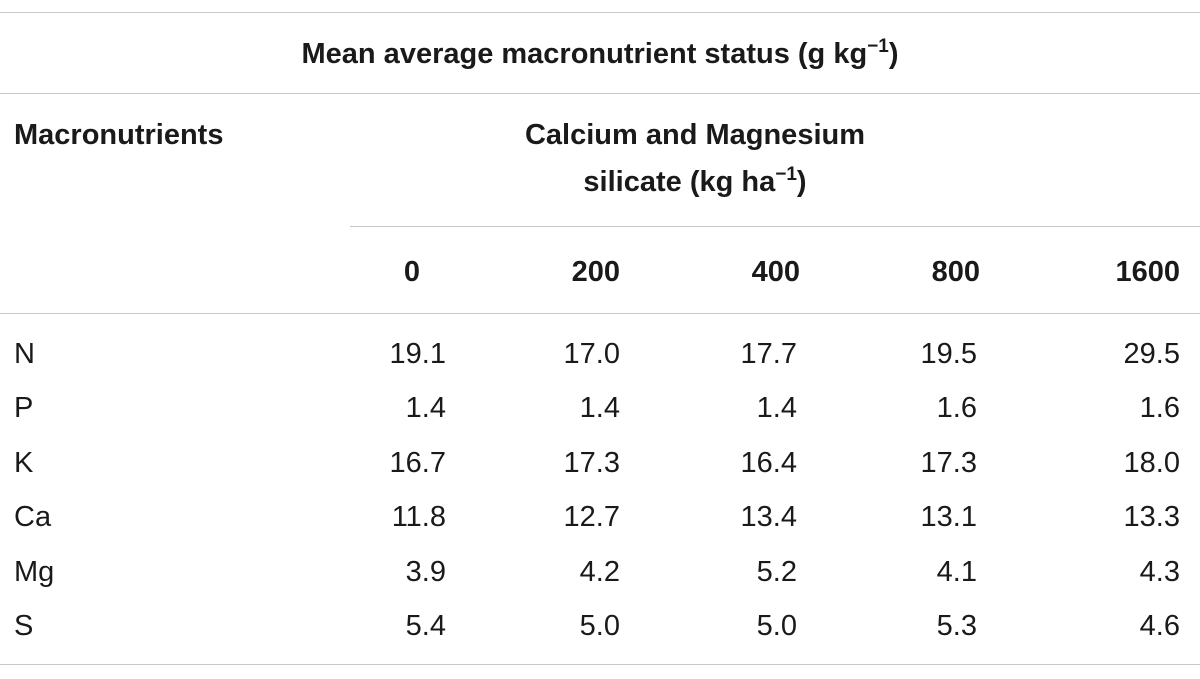 The image size is (1200, 679). I want to click on table-cell: 17.0, so click(591, 354).